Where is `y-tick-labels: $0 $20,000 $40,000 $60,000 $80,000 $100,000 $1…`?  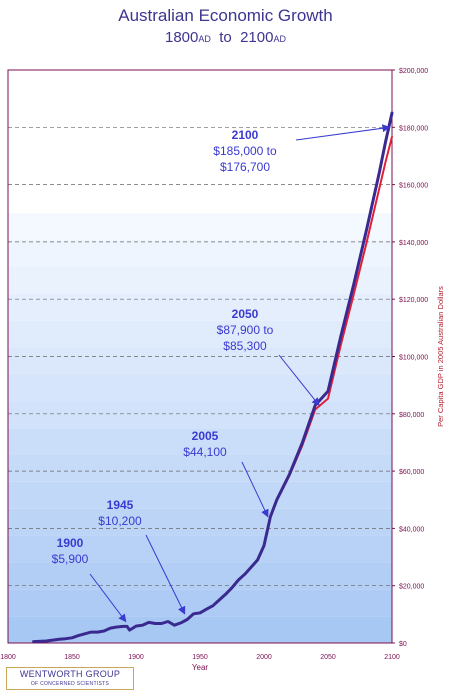
y-tick-labels: $0 $20,000 $40,000 $60,000 $80,000 $100,000 $1… is located at coordinates (413, 358).